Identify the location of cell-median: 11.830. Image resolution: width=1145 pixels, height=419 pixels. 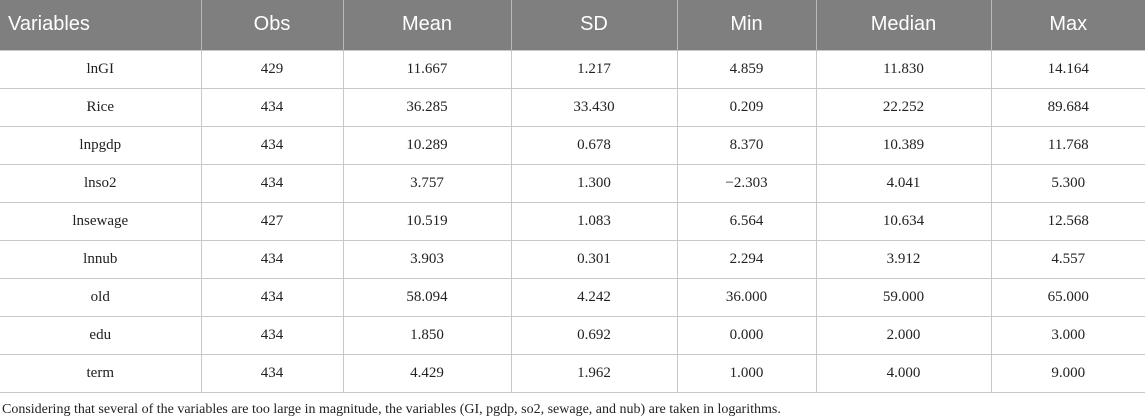
(903, 69).